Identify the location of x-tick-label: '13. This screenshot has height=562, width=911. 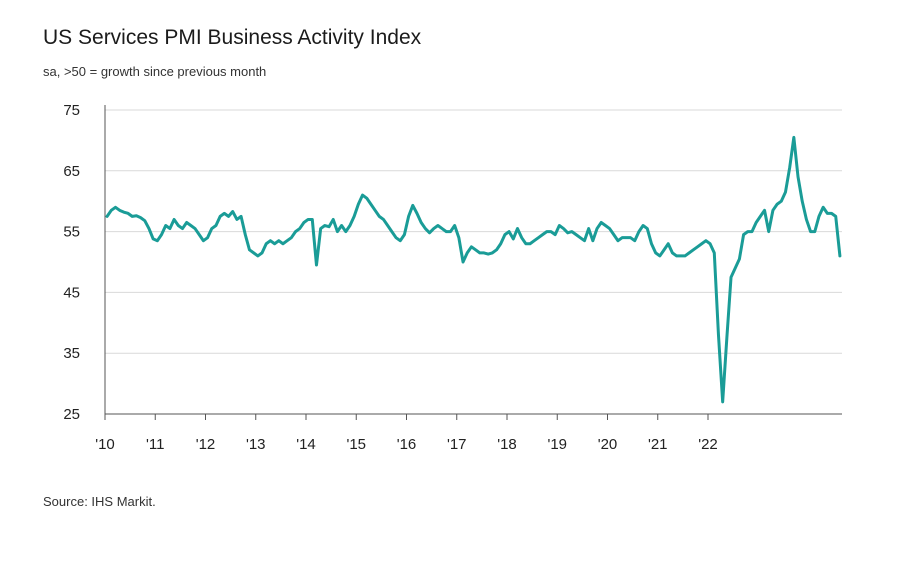
(256, 444).